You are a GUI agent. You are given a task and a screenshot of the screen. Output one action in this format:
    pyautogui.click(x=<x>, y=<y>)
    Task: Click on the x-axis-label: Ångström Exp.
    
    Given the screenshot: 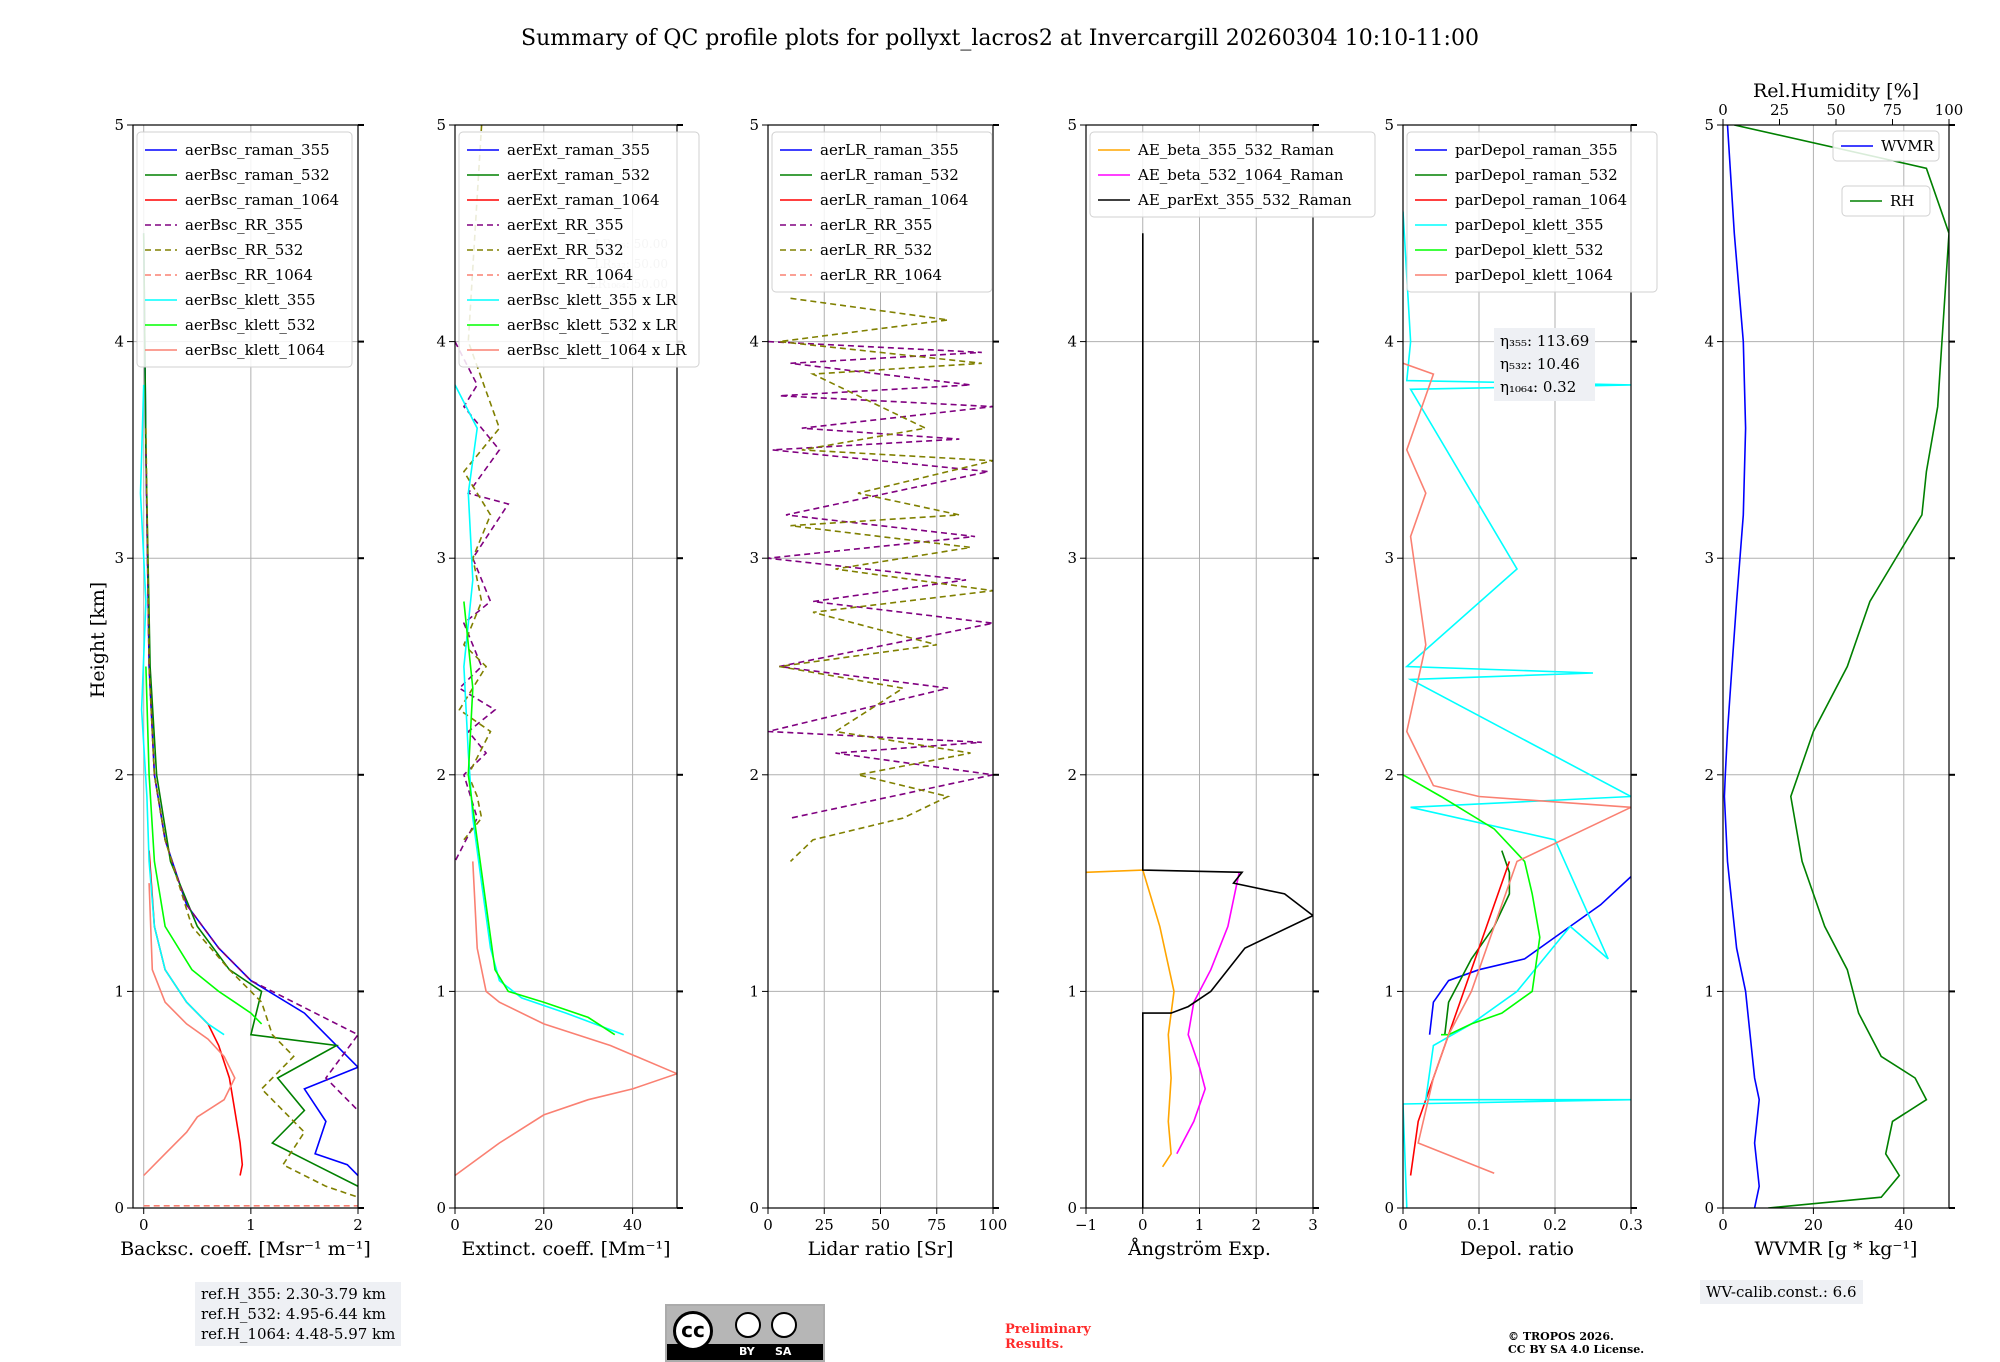 What is the action you would take?
    pyautogui.click(x=1199, y=1249)
    